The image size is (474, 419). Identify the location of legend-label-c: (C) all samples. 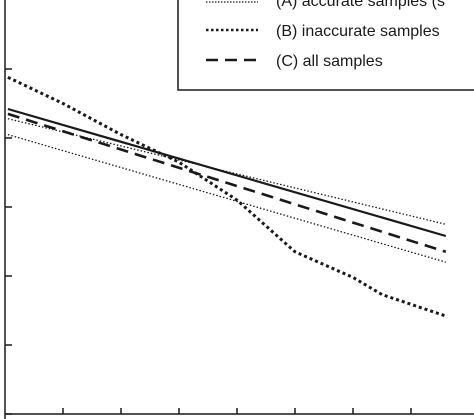
(329, 61).